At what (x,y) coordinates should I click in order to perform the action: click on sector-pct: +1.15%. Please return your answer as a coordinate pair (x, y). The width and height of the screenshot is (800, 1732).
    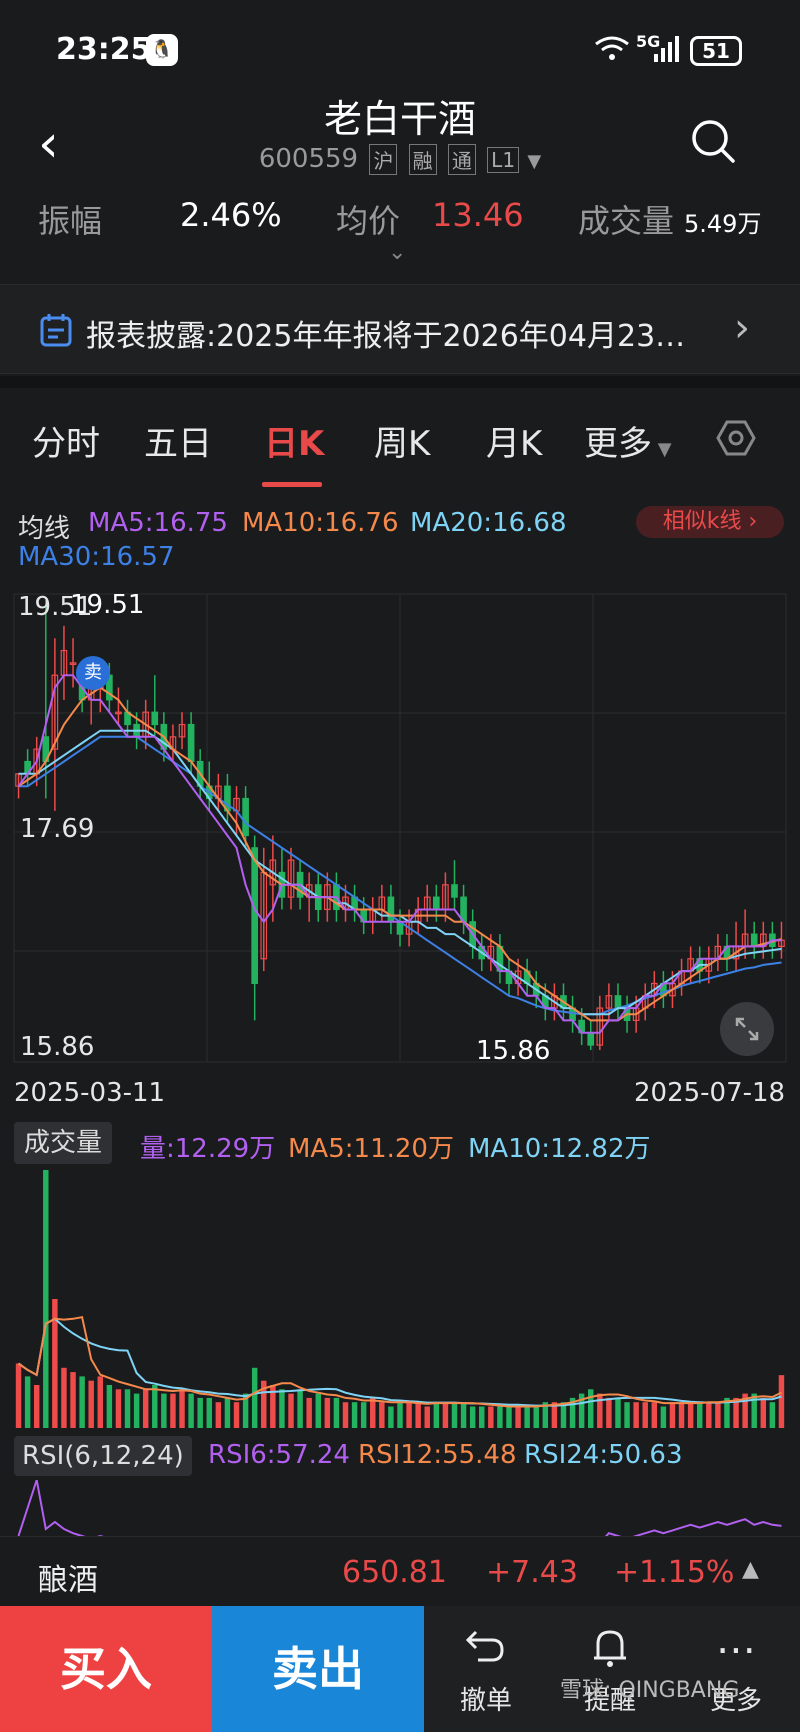
    Looking at the image, I should click on (674, 1572).